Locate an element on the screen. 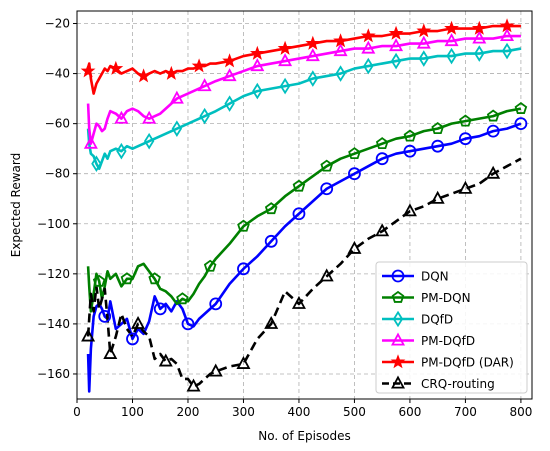 This screenshot has width=550, height=451. legend-label-2: DQfD is located at coordinates (437, 320).